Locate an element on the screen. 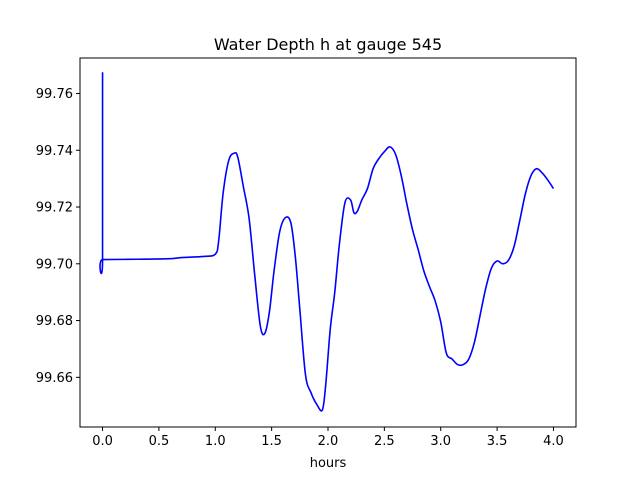 The height and width of the screenshot is (480, 640). x-tick-label: 2.5 is located at coordinates (384, 441).